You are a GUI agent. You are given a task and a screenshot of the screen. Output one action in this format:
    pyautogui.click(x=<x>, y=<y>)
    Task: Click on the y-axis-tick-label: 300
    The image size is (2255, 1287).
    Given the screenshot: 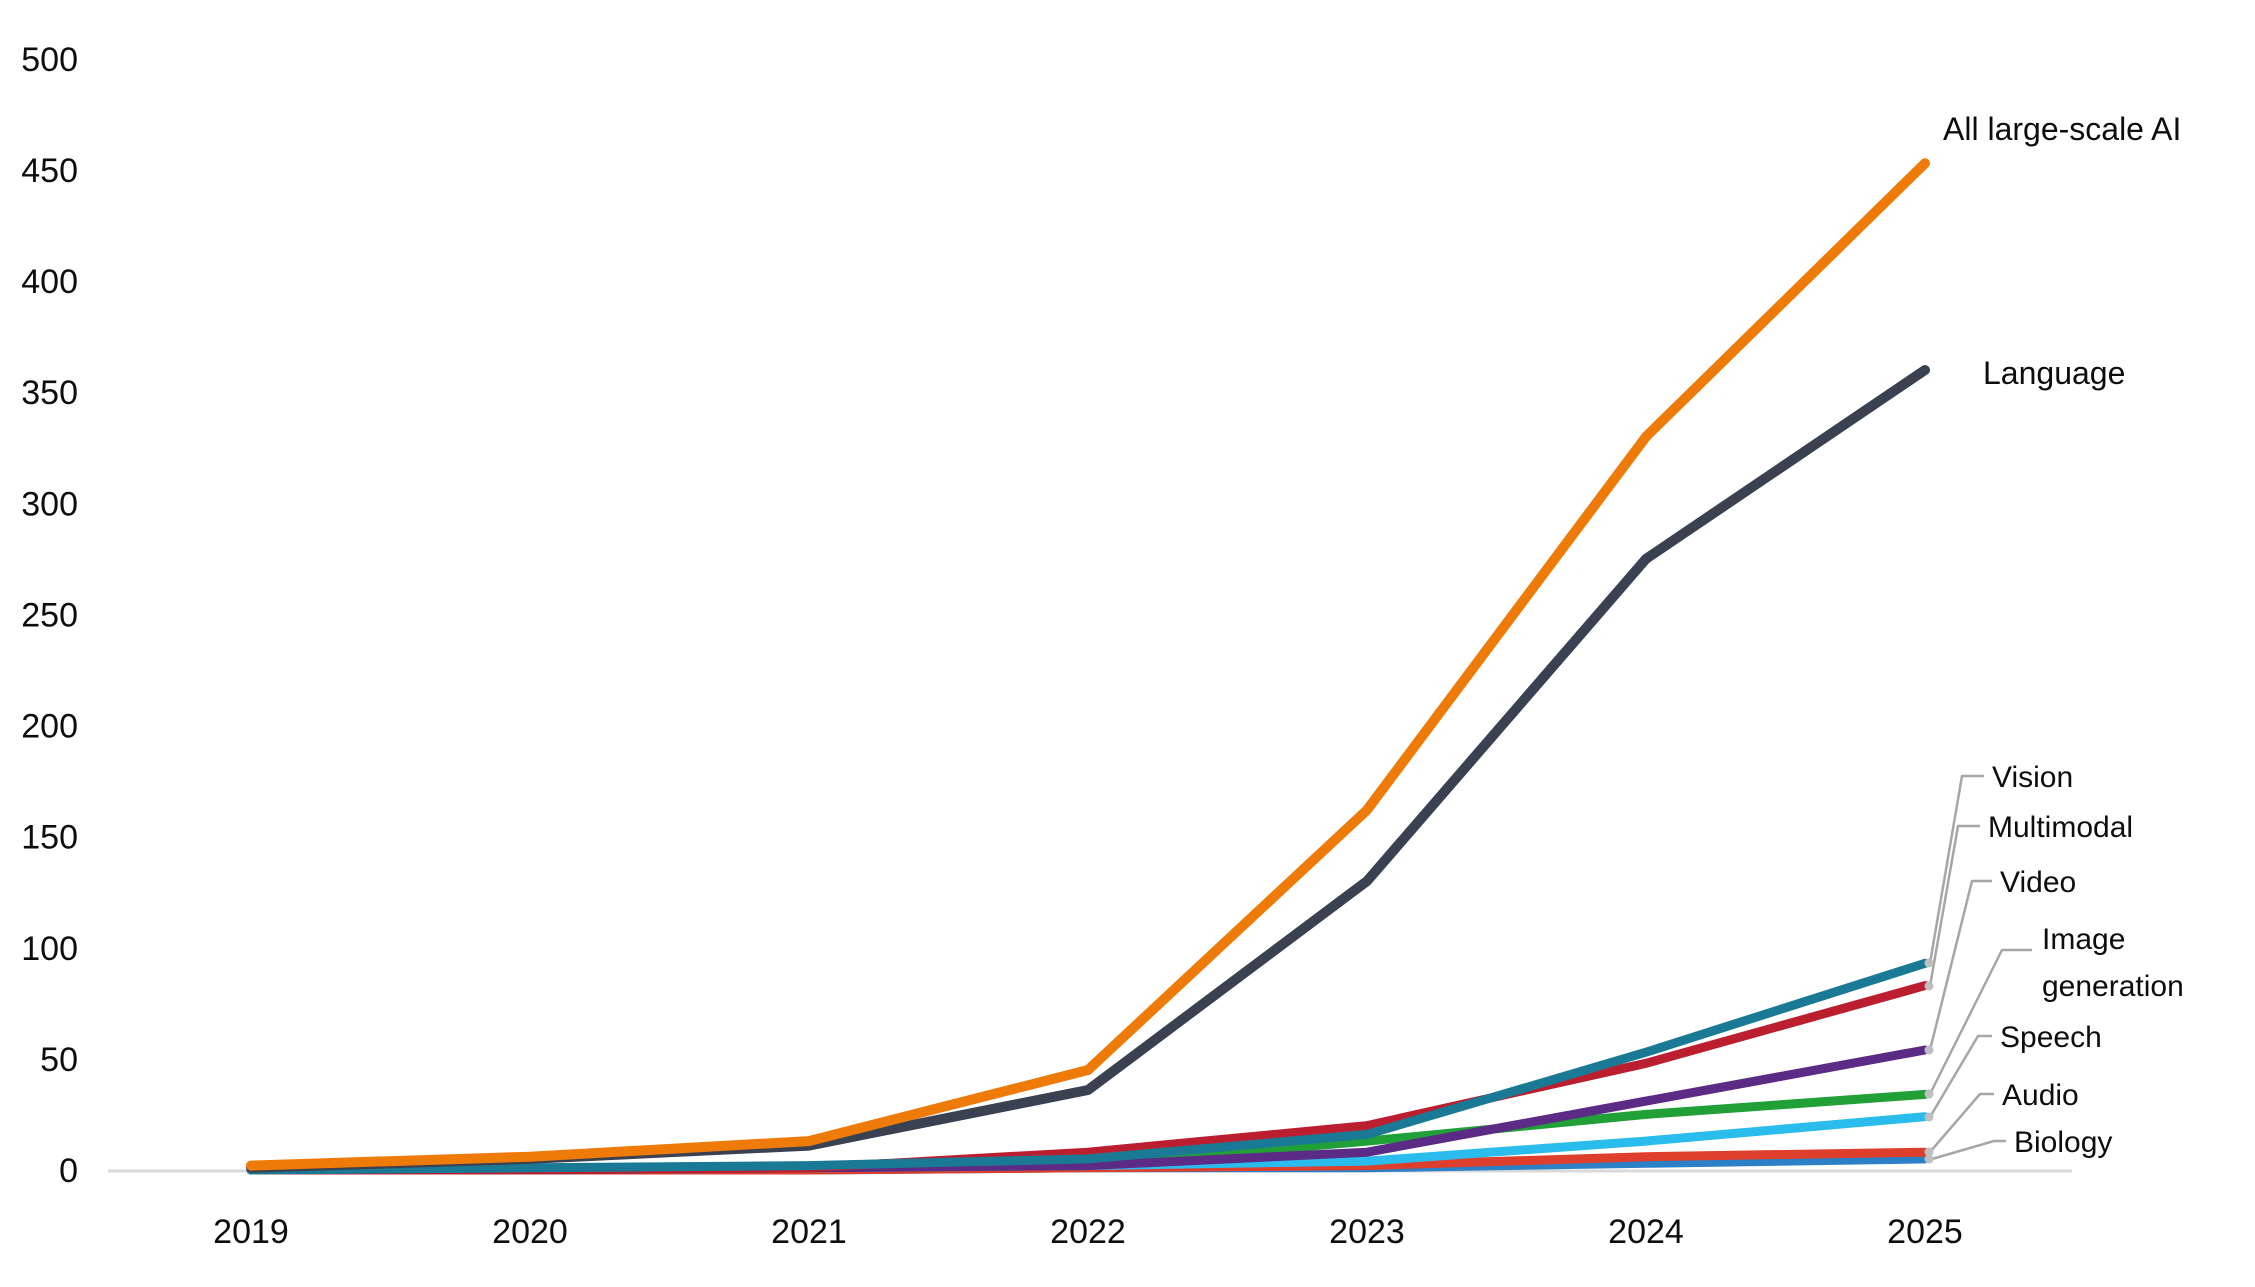 What is the action you would take?
    pyautogui.click(x=49, y=504)
    